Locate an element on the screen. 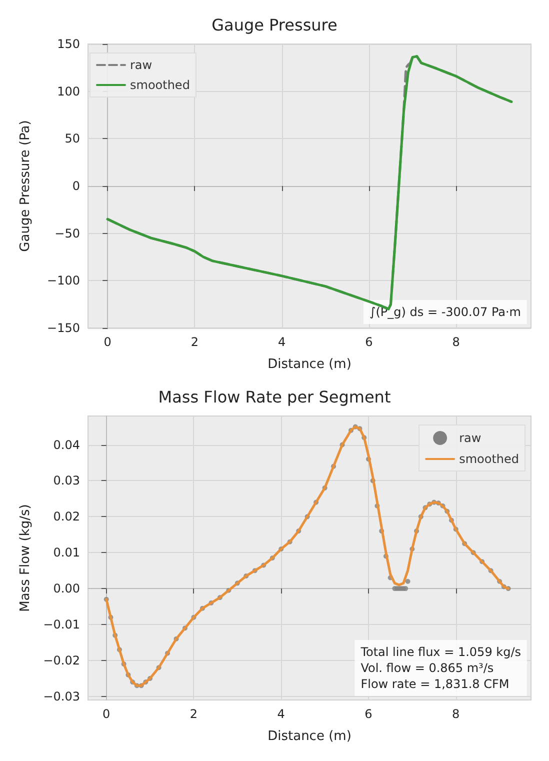  chart-title: Gauge Pressure is located at coordinates (275, 25).